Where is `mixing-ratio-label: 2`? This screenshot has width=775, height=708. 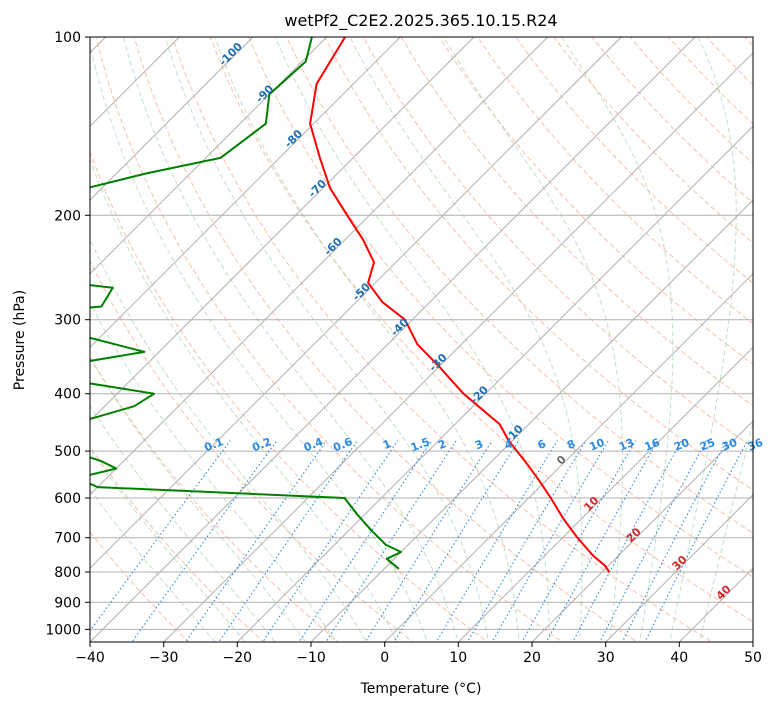
mixing-ratio-label: 2 is located at coordinates (442, 444).